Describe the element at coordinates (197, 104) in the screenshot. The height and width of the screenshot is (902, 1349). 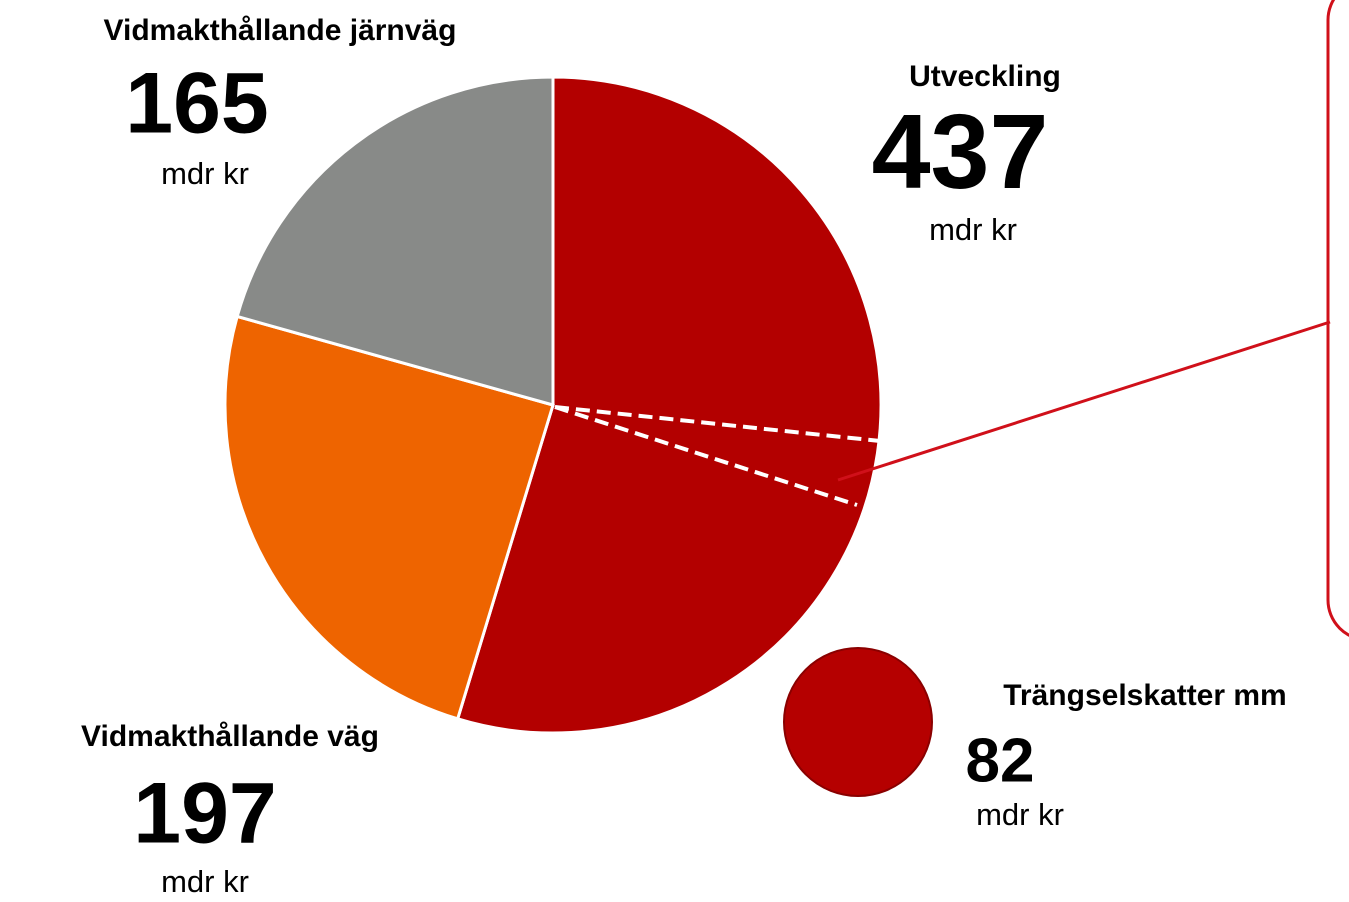
I see `value-label: 165` at that location.